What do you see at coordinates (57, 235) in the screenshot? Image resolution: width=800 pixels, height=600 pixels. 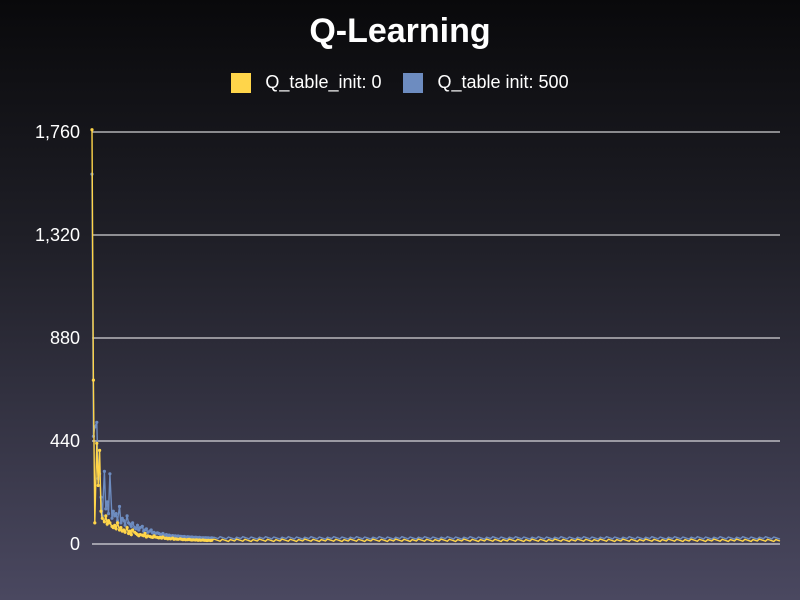 I see `y-tick-label: 1,320` at bounding box center [57, 235].